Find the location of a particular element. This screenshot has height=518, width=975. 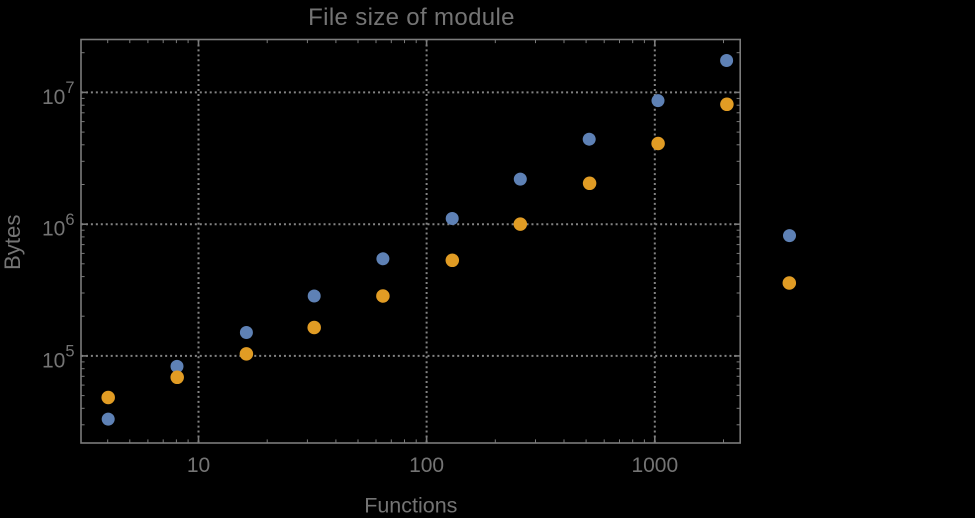

svg-text: 100 is located at coordinates (426, 465).